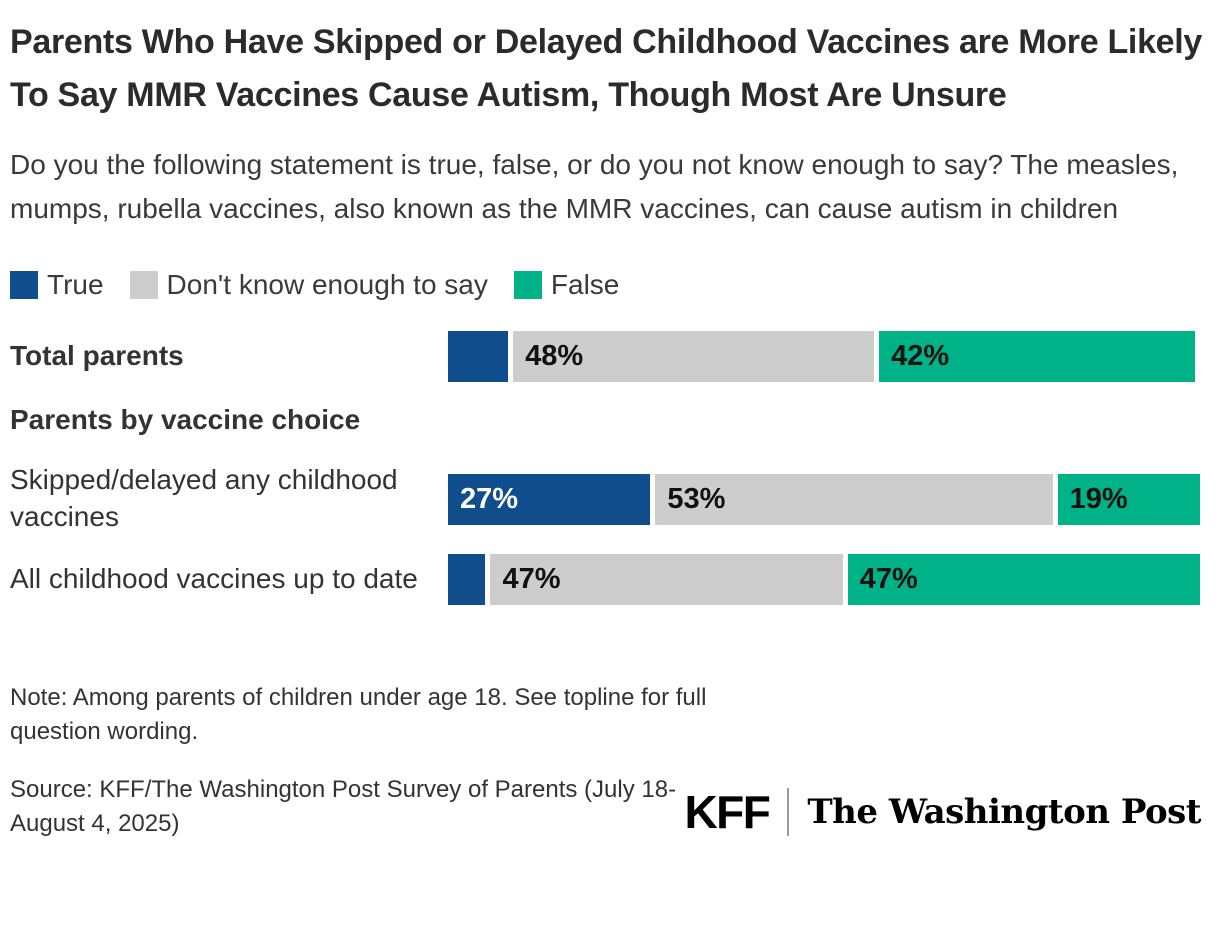  What do you see at coordinates (1004, 811) in the screenshot?
I see `washington-post-logo: The Washington Post` at bounding box center [1004, 811].